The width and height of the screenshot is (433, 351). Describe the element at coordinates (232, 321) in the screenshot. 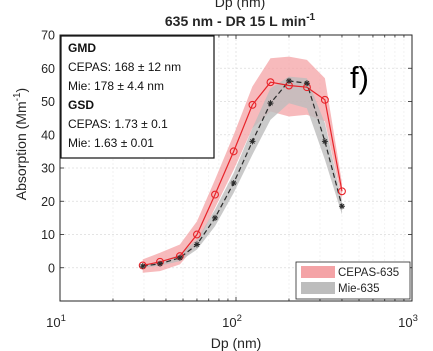

I see `x-tick-label: 10²` at that location.